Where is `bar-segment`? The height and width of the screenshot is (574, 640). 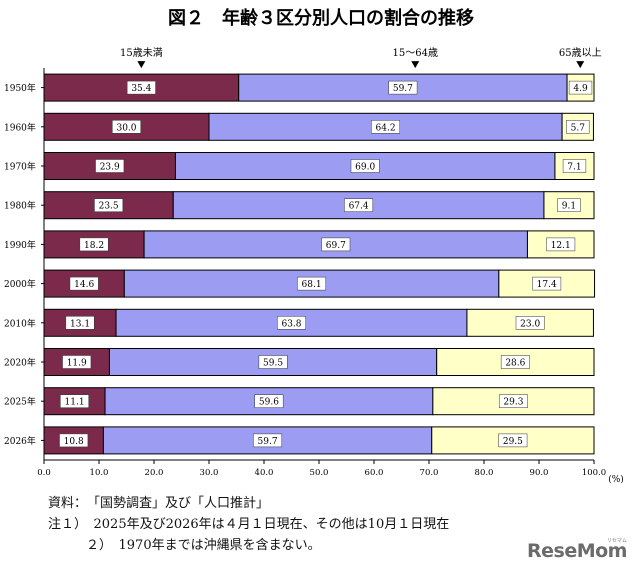
bar-segment is located at coordinates (126, 126).